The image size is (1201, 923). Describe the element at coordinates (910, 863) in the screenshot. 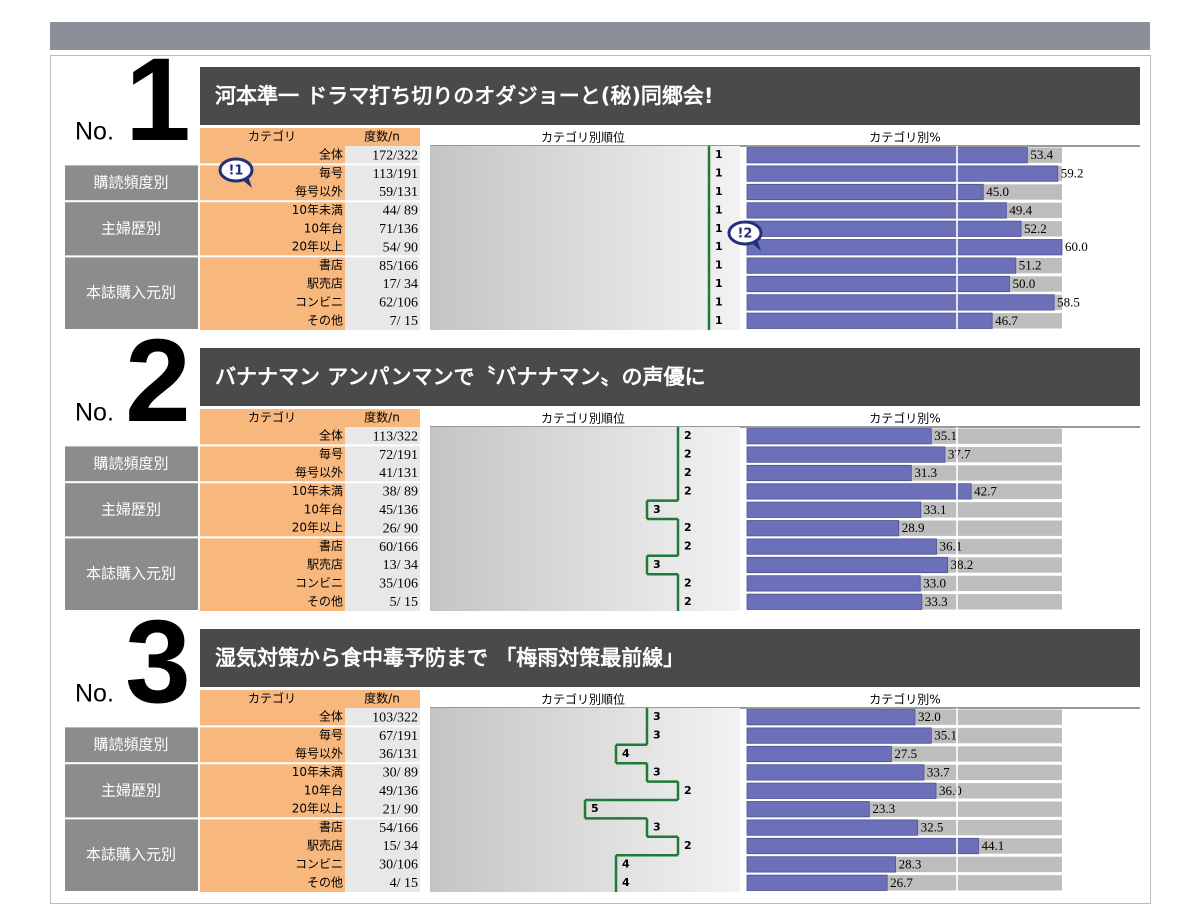

I see `percent-label: 28.3` at that location.